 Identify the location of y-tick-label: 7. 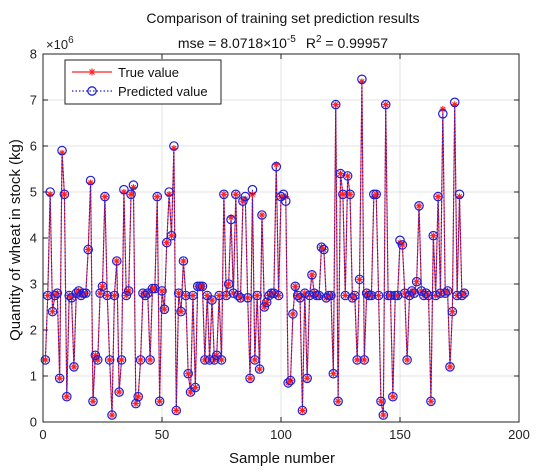
(33, 100).